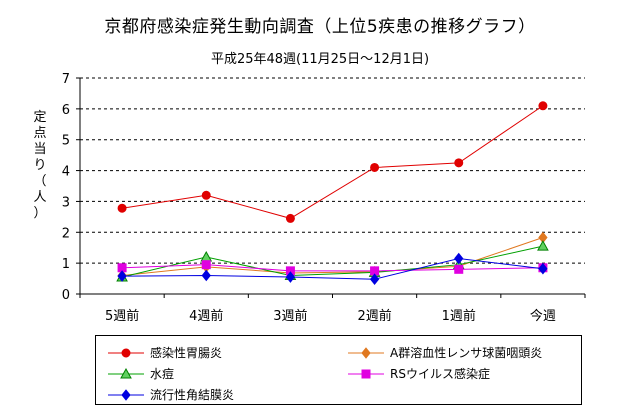 This screenshot has height=416, width=640. I want to click on chart-legend: 感染性胃腸炎 A群溶血性レンサ球菌咽頭炎水痘 RSウイルス感染症流行性角結膜炎, so click(338, 370).